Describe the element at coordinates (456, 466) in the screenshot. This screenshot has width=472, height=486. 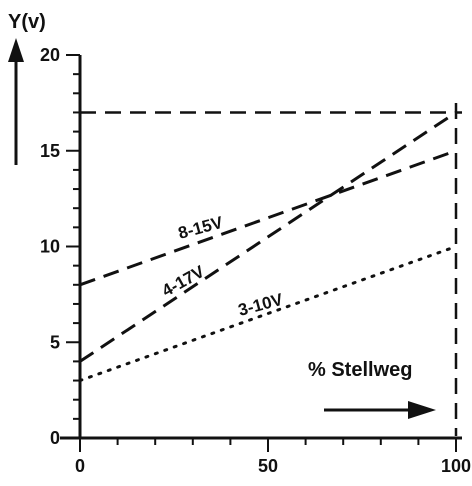
I see `x-tick-label: 100` at that location.